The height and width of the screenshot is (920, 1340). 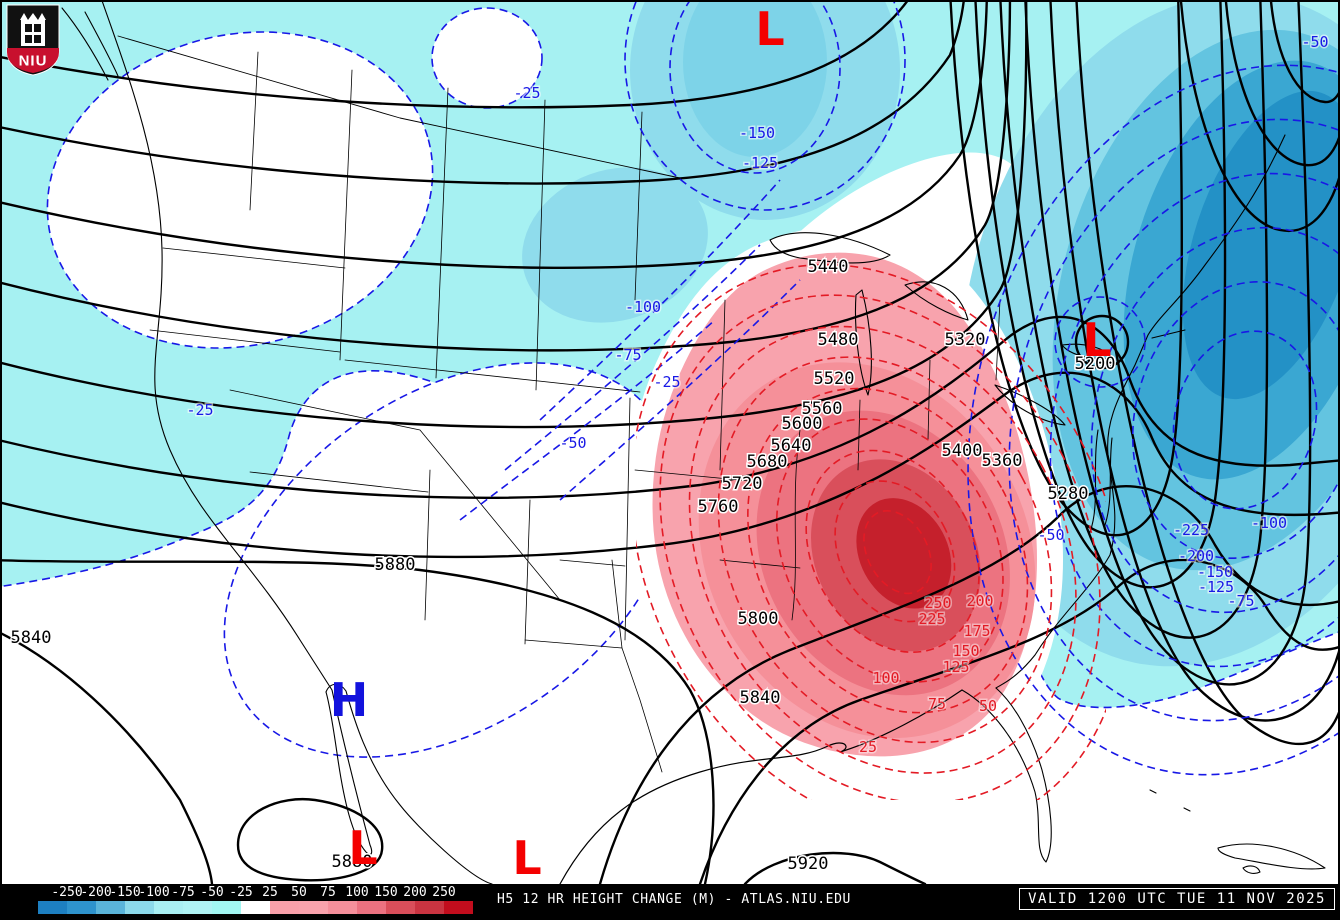 I want to click on height-contour-label: 5560, so click(x=822, y=409).